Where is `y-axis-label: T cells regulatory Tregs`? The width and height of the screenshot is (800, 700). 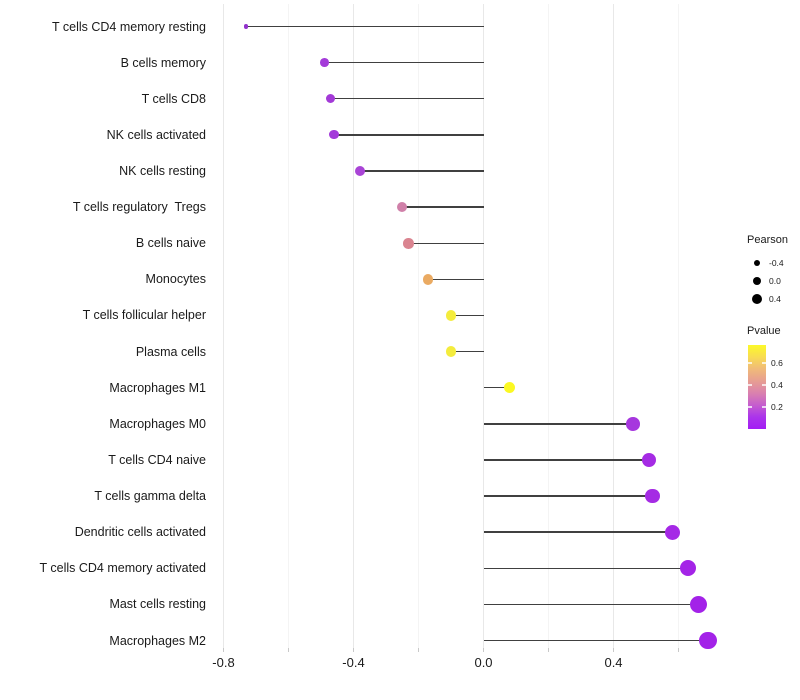 y-axis-label: T cells regulatory Tregs is located at coordinates (139, 206).